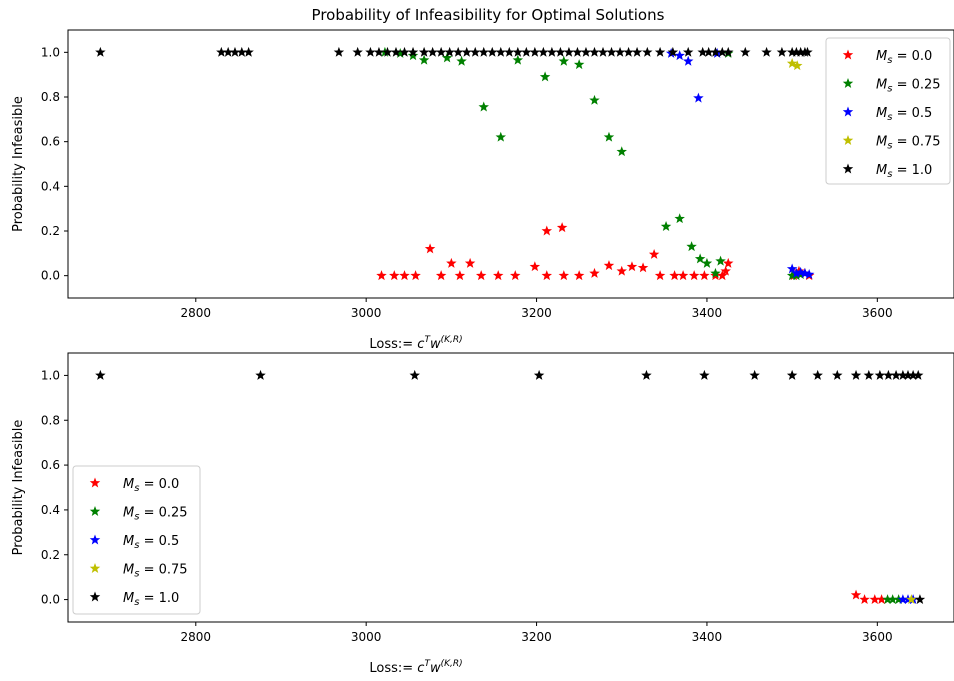 The height and width of the screenshot is (681, 954). Describe the element at coordinates (908, 86) in the screenshot. I see `legend-label: Ms = 0.25` at that location.